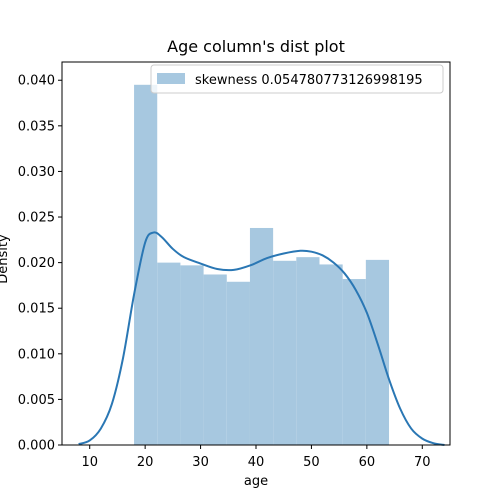 The image size is (500, 500). Describe the element at coordinates (36, 400) in the screenshot. I see `y-tick-label: 0.005` at that location.